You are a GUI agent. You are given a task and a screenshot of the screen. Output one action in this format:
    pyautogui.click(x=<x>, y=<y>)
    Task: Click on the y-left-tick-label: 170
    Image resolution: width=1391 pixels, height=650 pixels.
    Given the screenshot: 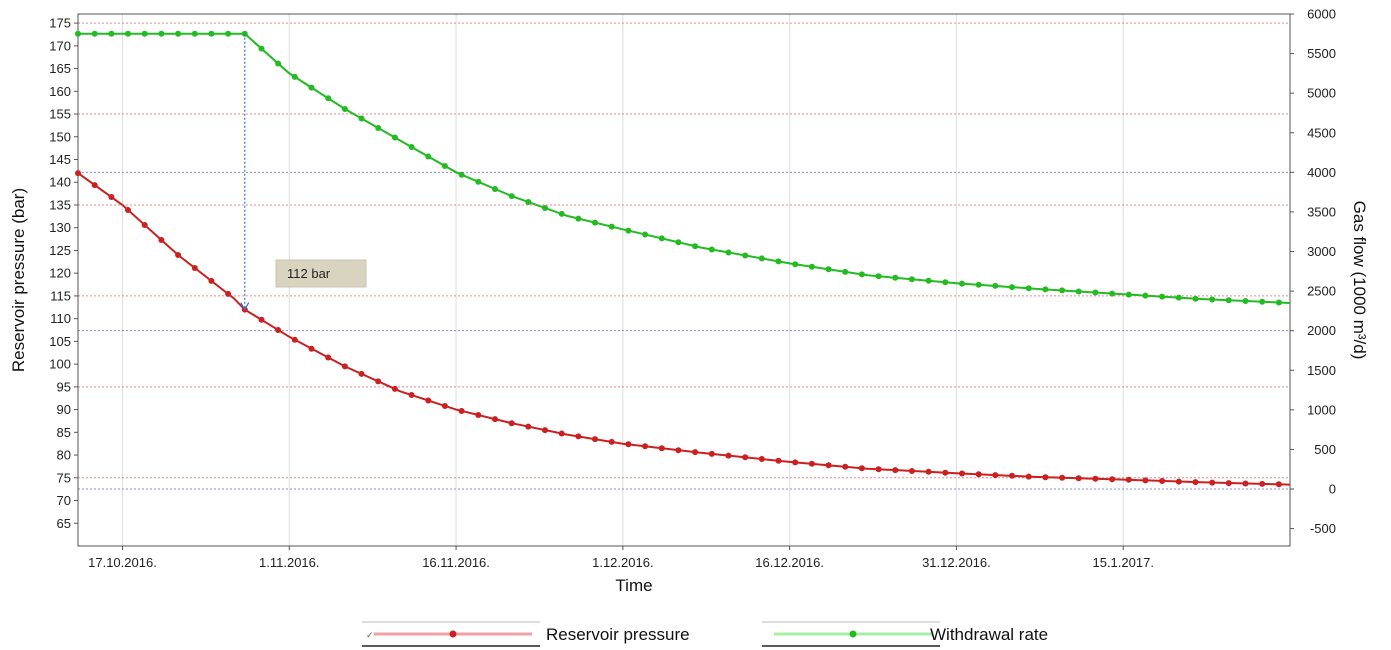 What is the action you would take?
    pyautogui.click(x=60, y=45)
    